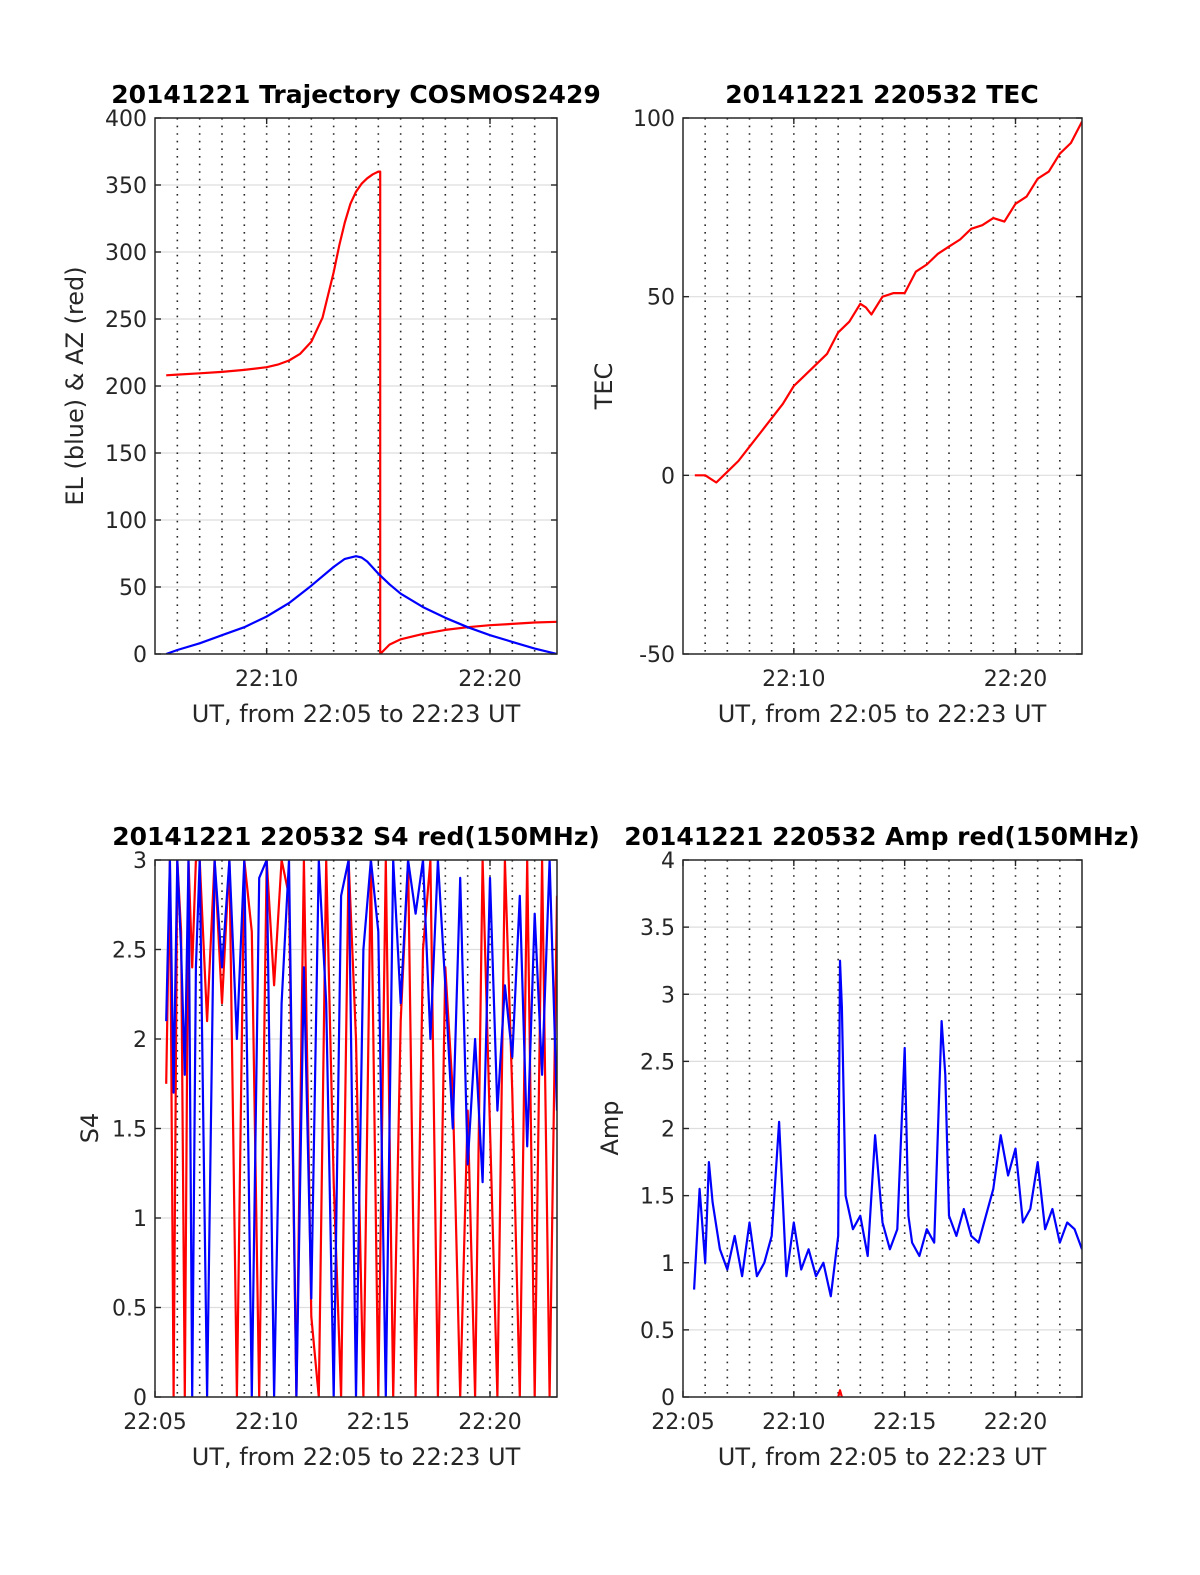 The width and height of the screenshot is (1200, 1575). Describe the element at coordinates (356, 94) in the screenshot. I see `panel-trajectory-title: 20141221 Trajectory COSMOS2429` at that location.